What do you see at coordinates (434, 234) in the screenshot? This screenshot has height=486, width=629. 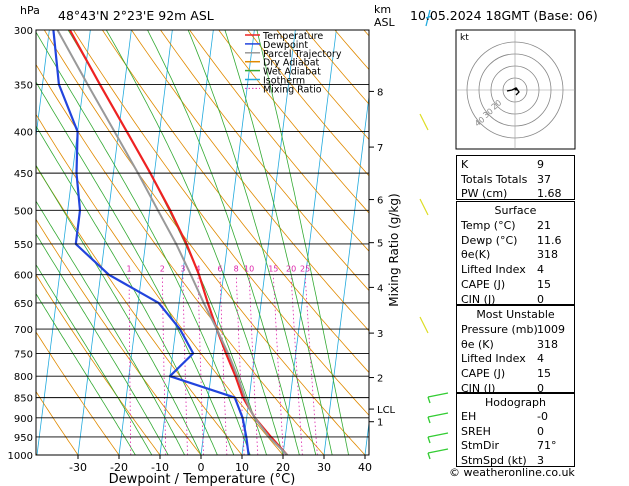 I see `wind-barbs` at bounding box center [434, 234].